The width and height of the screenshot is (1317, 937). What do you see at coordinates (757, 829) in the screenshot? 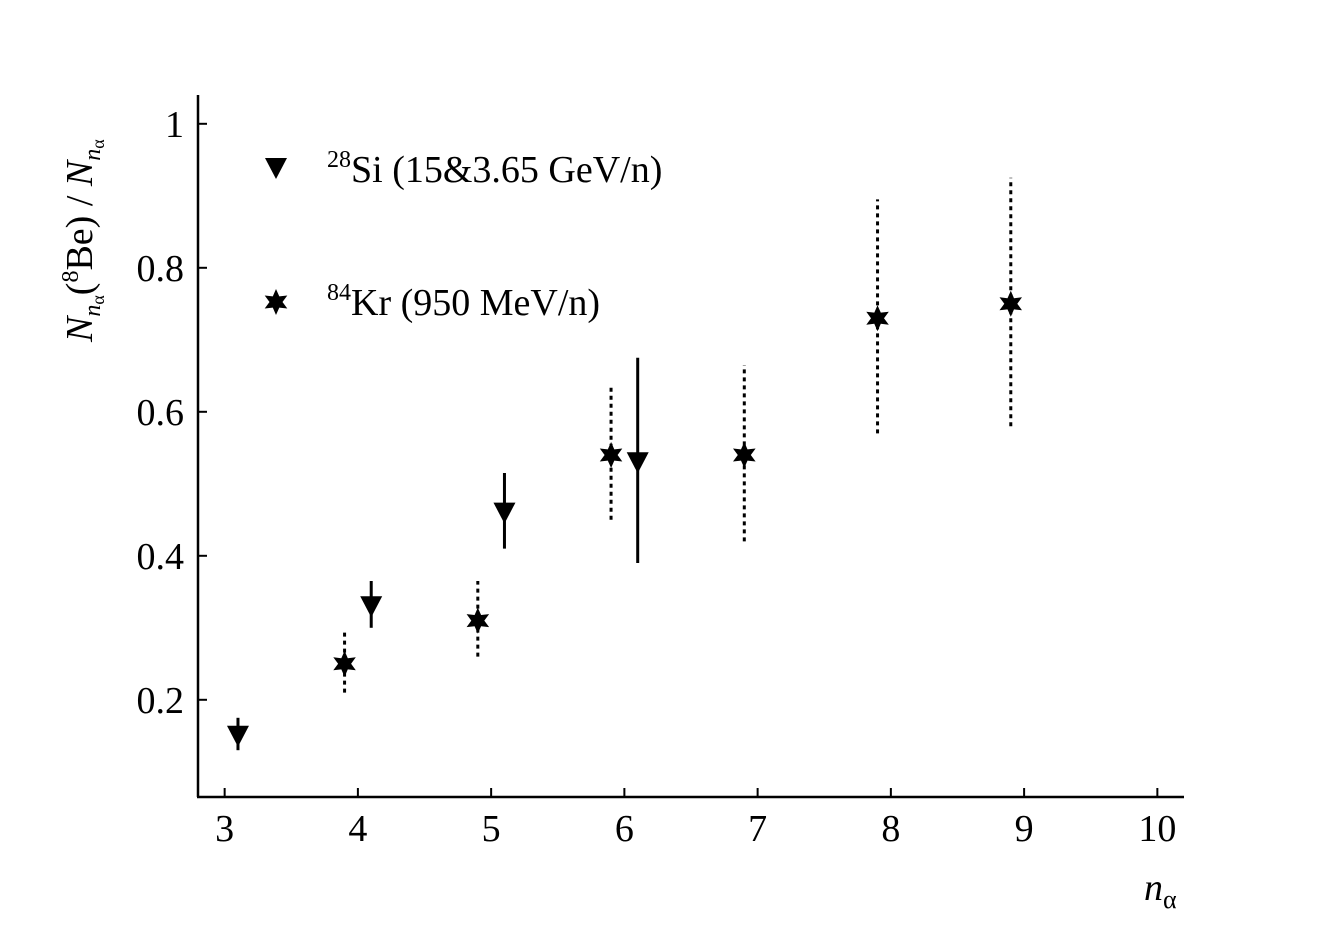
I see `x-tick-label-7: 7` at bounding box center [757, 829].